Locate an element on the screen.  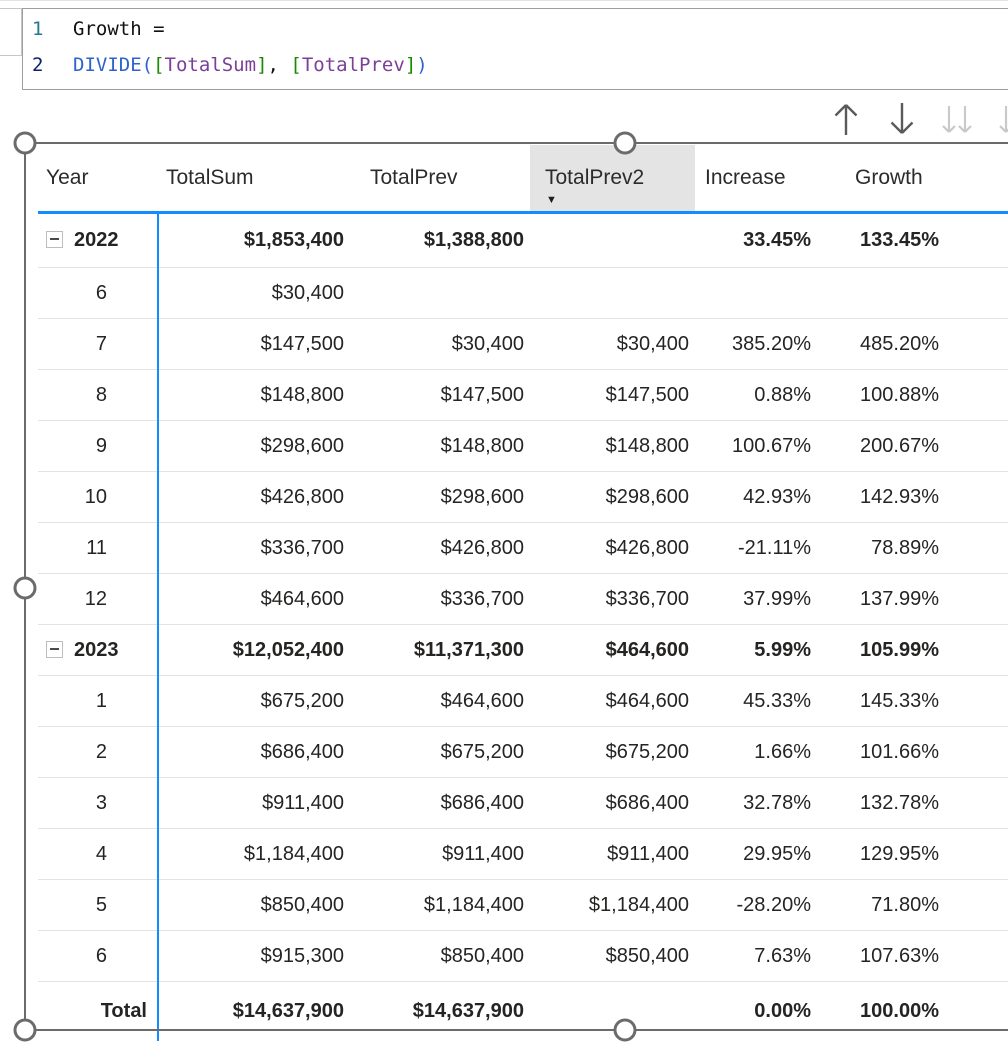
value-cell: $911,400 is located at coordinates (440, 854).